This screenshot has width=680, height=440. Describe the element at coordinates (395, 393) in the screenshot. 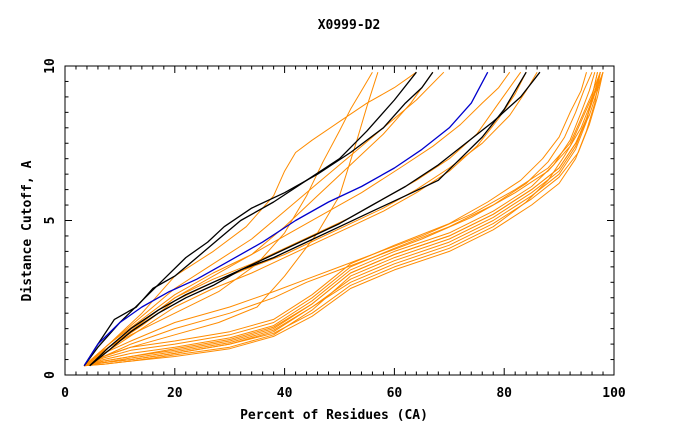

I see `x-tick-label: 60` at that location.